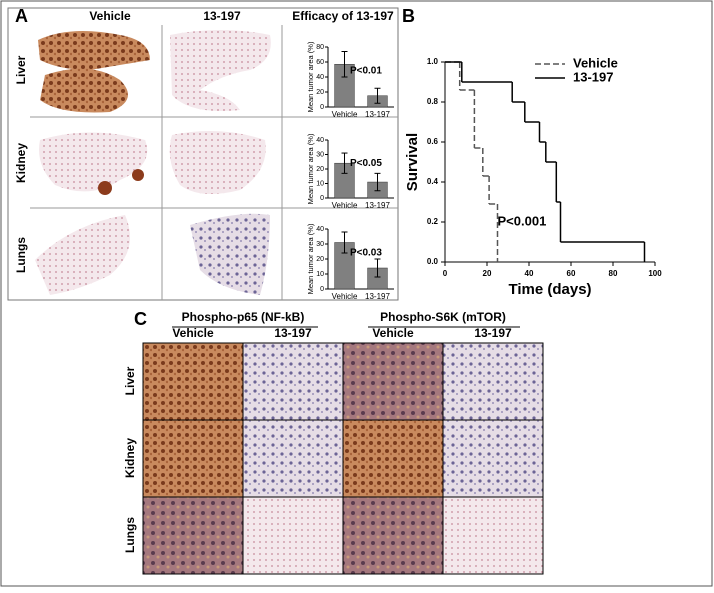 This screenshot has height=593, width=714. What do you see at coordinates (613, 273) in the screenshot?
I see `x-tick-label: 80` at bounding box center [613, 273].